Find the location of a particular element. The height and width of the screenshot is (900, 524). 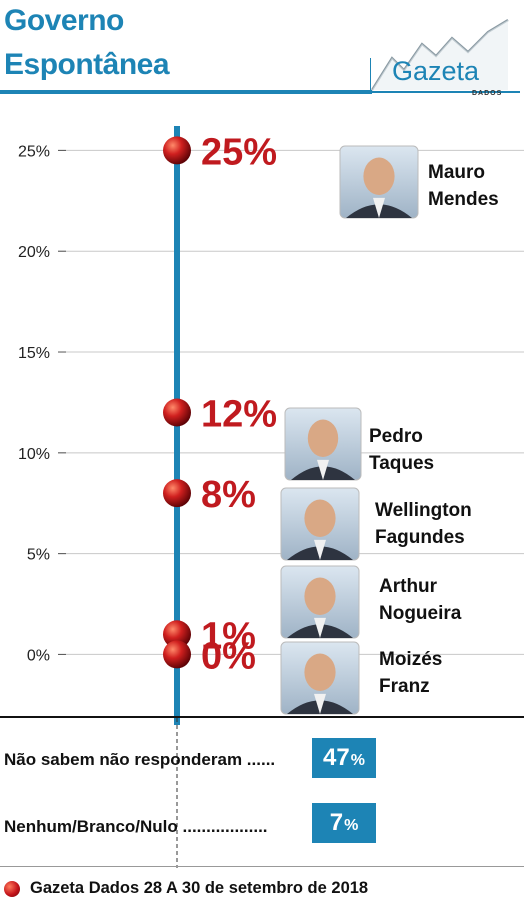

summary-value-box: 7% is located at coordinates (344, 823).